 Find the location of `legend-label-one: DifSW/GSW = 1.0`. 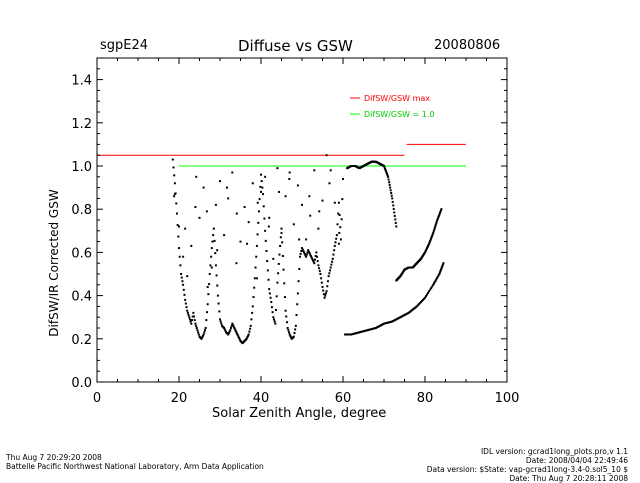

legend-label-one: DifSW/GSW = 1.0 is located at coordinates (399, 114).